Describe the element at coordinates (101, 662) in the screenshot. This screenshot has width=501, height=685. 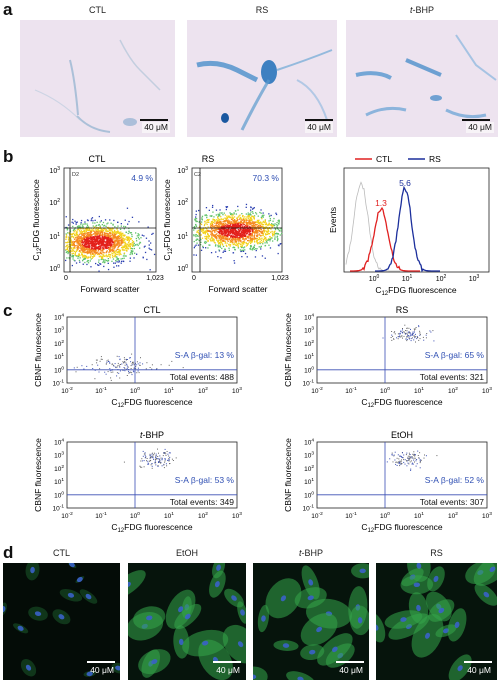
I see `scale-bar-d-ctl` at that location.